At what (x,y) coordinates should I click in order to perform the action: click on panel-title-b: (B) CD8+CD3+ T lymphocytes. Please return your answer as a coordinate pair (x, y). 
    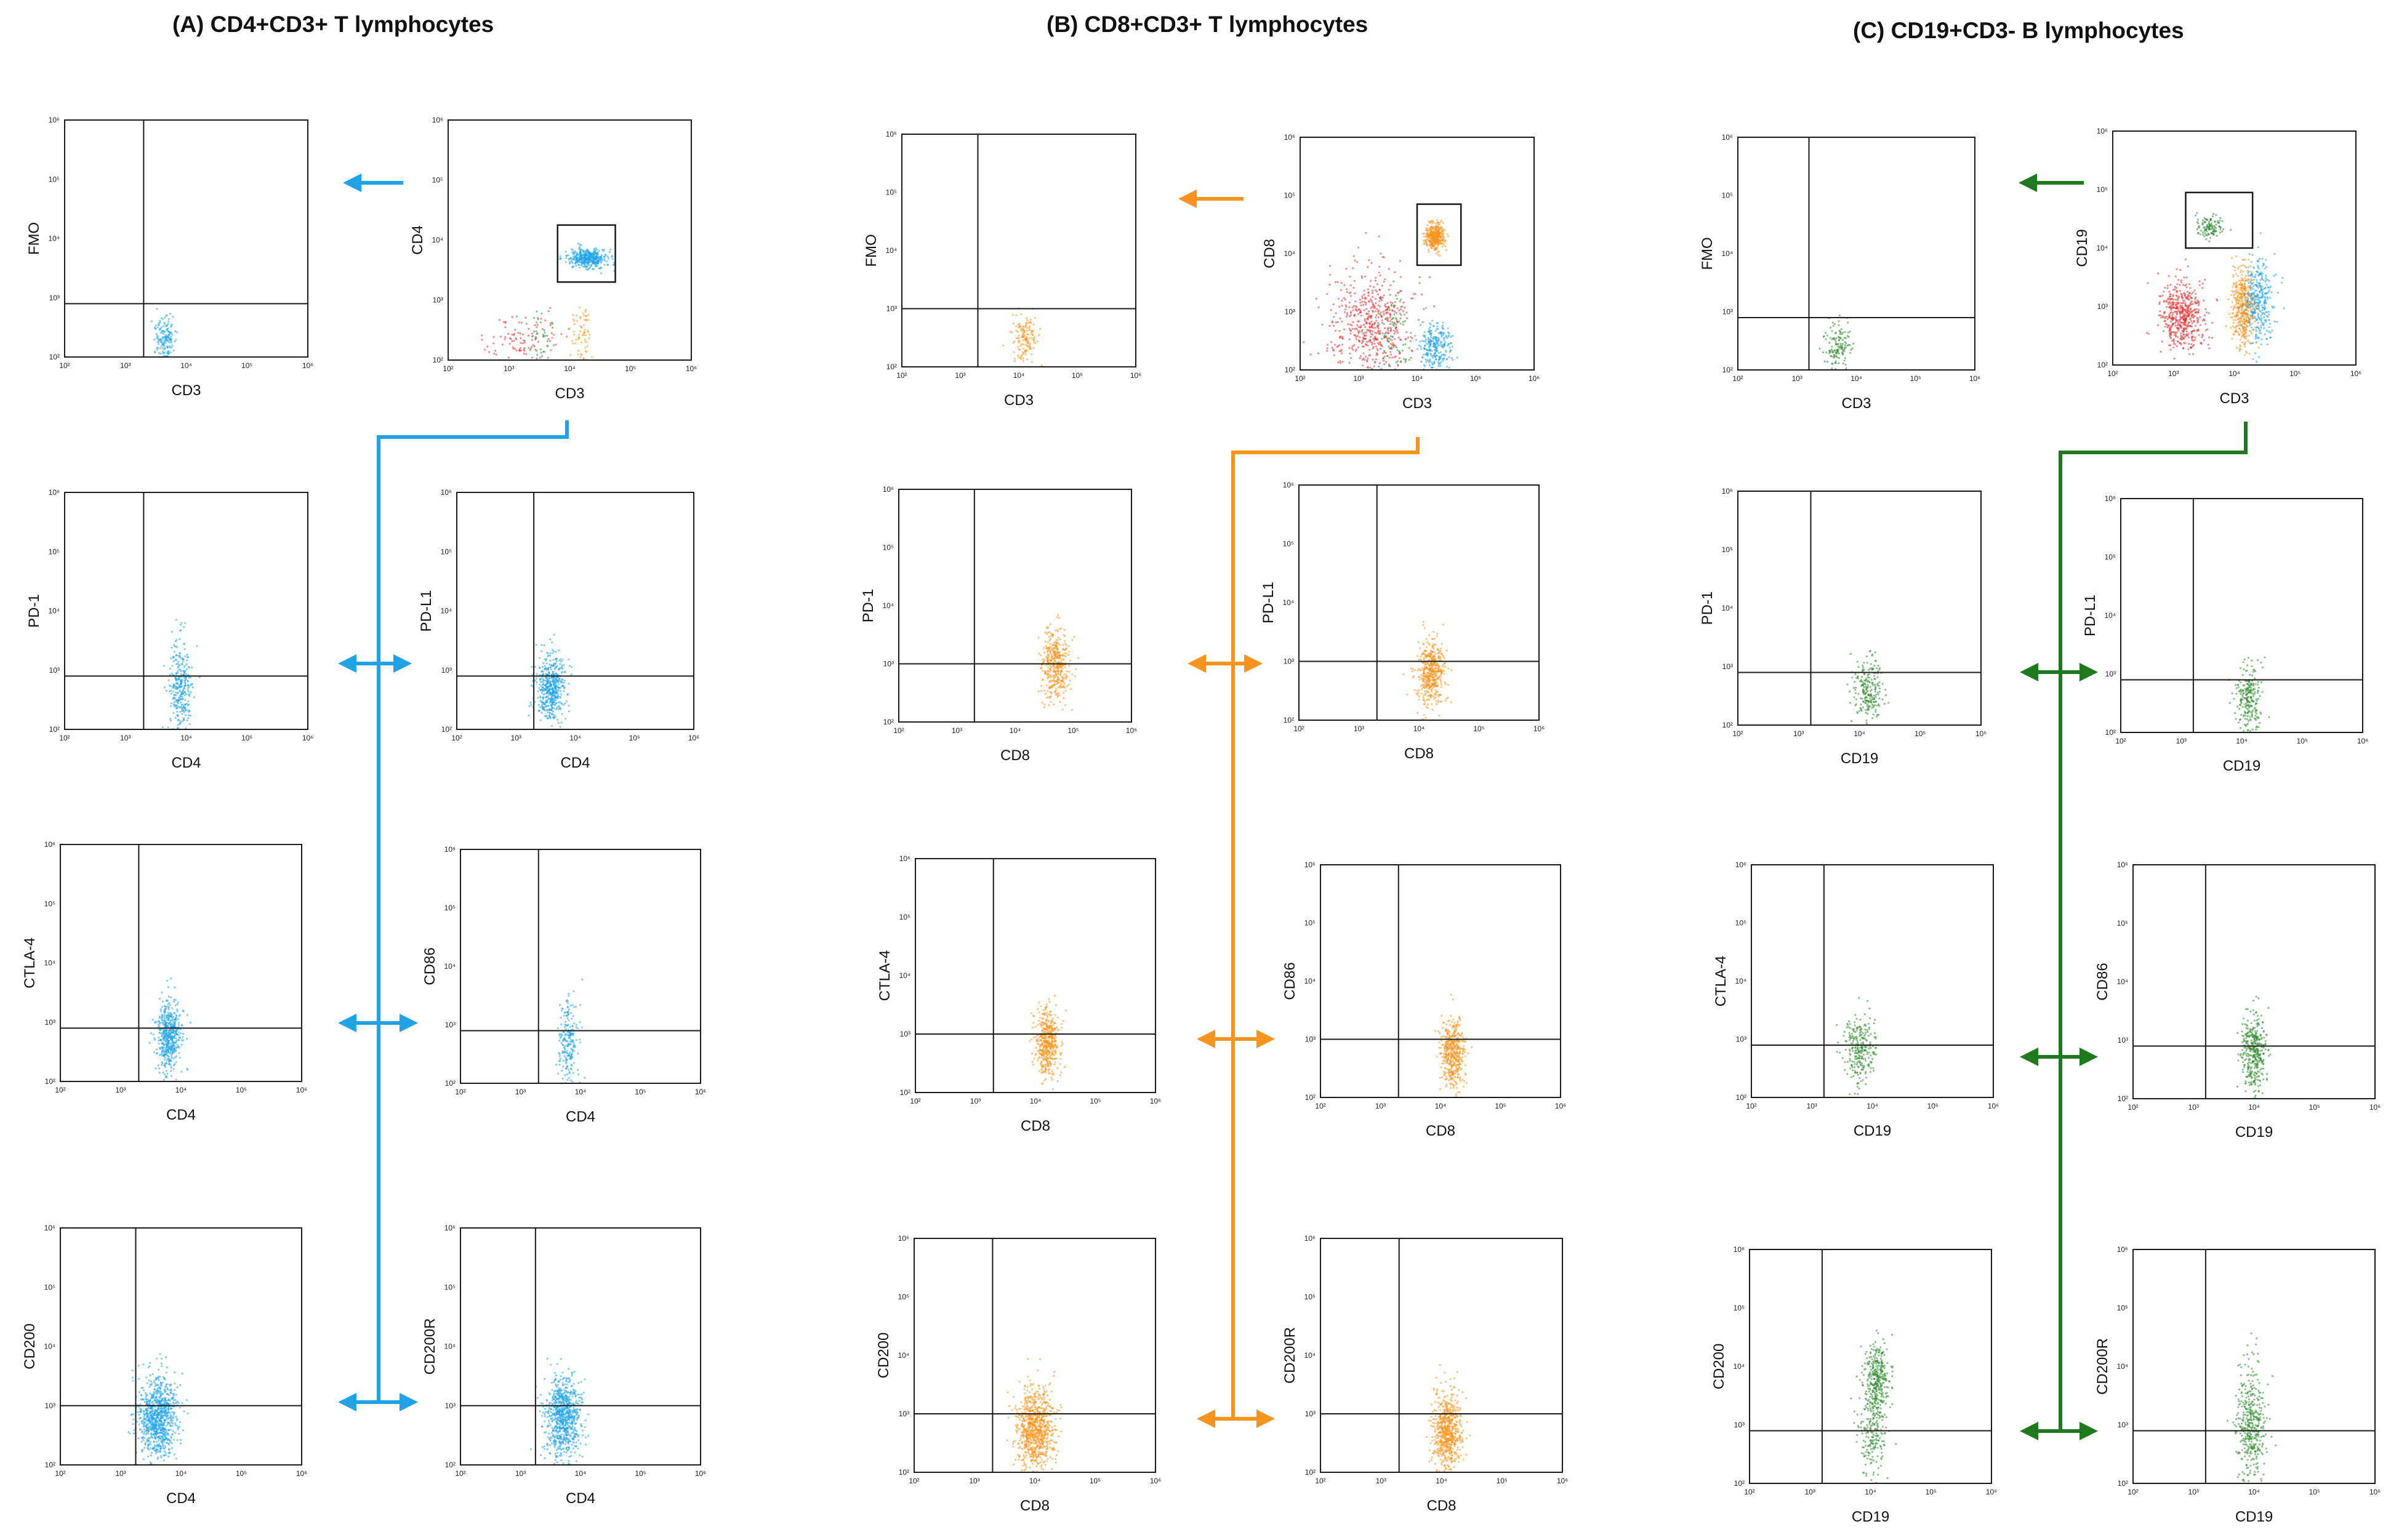
    Looking at the image, I should click on (1207, 24).